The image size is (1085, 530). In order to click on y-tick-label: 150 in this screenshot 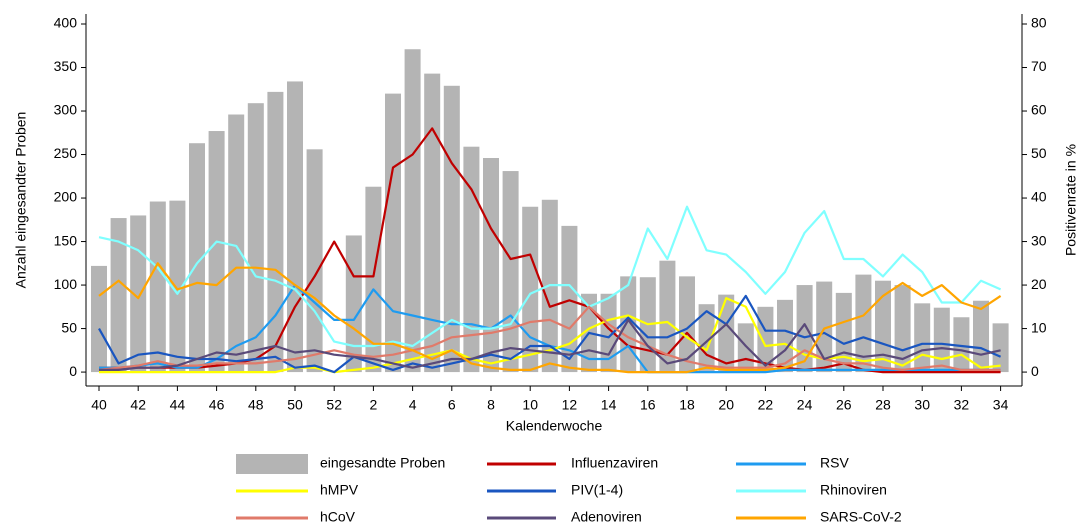, I will do `click(66, 240)`.